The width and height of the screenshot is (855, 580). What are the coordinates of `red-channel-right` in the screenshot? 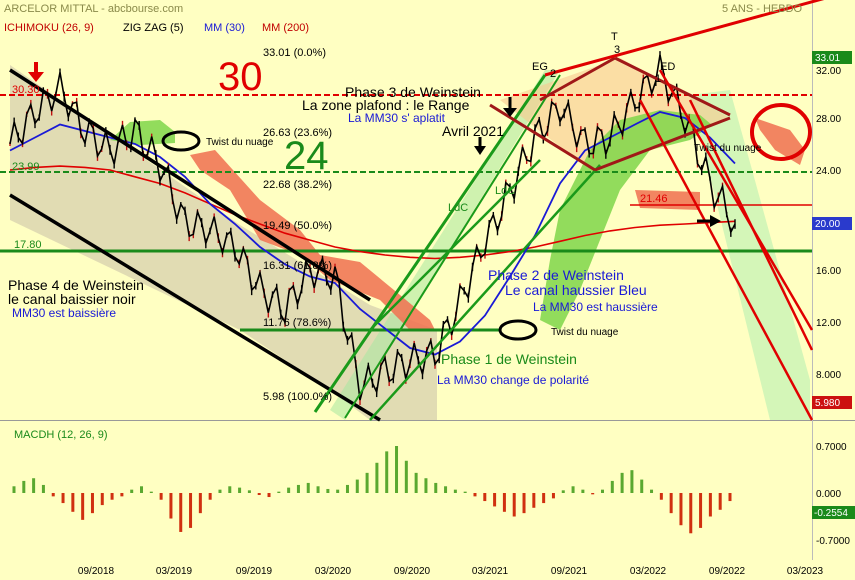 It's located at (736, 200).